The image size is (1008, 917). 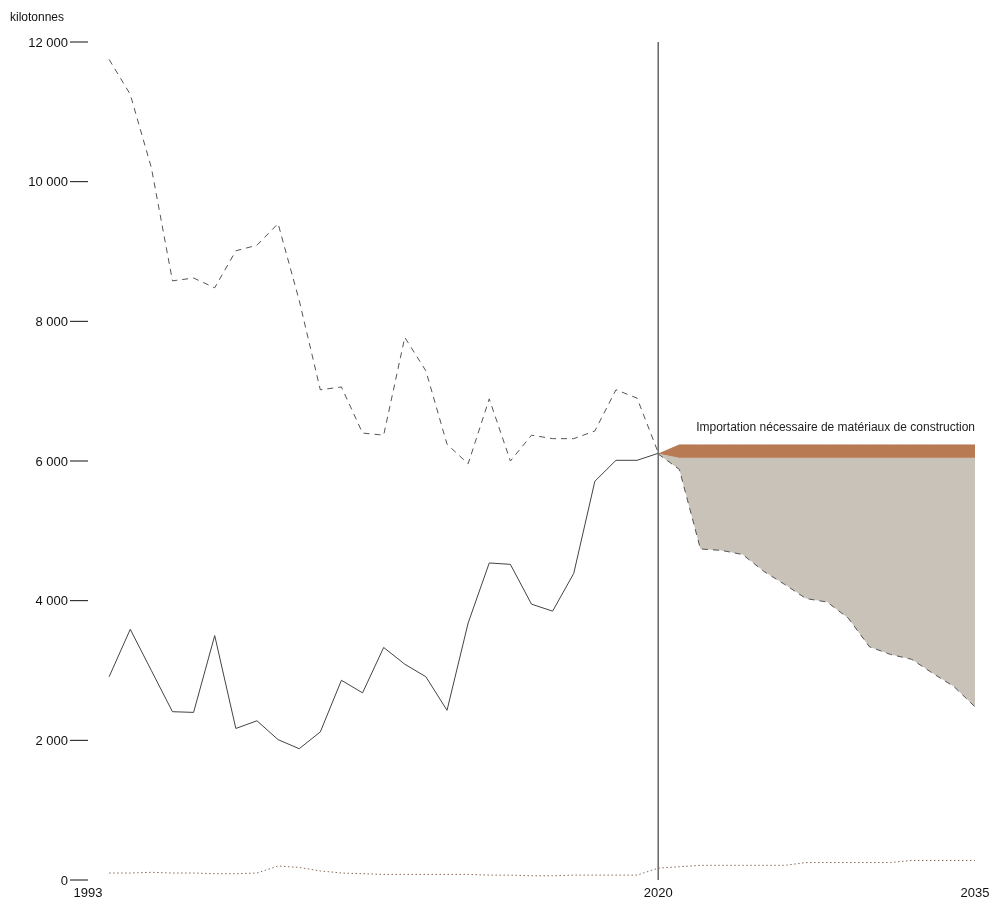 I want to click on x-tick-label: 2035, so click(x=975, y=893).